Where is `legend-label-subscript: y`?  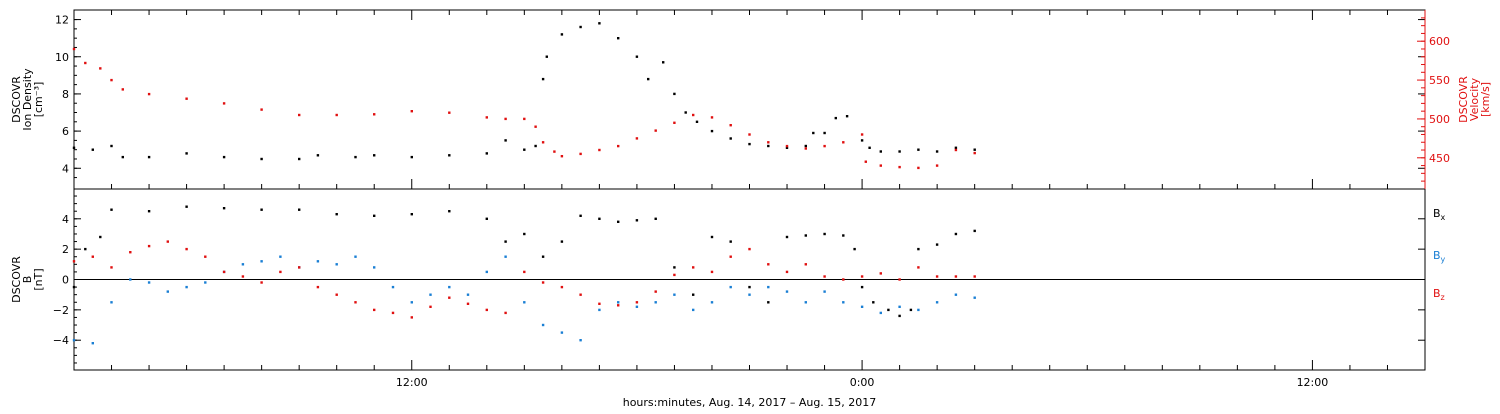 legend-label-subscript: y is located at coordinates (1443, 259).